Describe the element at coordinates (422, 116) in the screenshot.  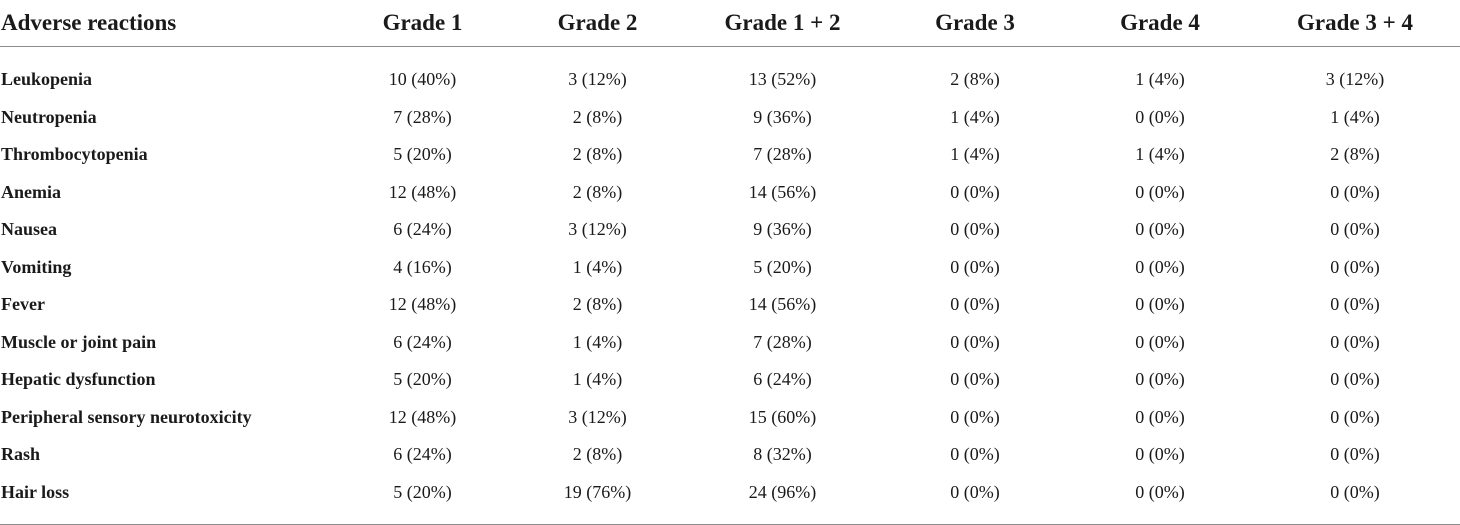
I see `cell-grade-1: 7 (28%)` at that location.